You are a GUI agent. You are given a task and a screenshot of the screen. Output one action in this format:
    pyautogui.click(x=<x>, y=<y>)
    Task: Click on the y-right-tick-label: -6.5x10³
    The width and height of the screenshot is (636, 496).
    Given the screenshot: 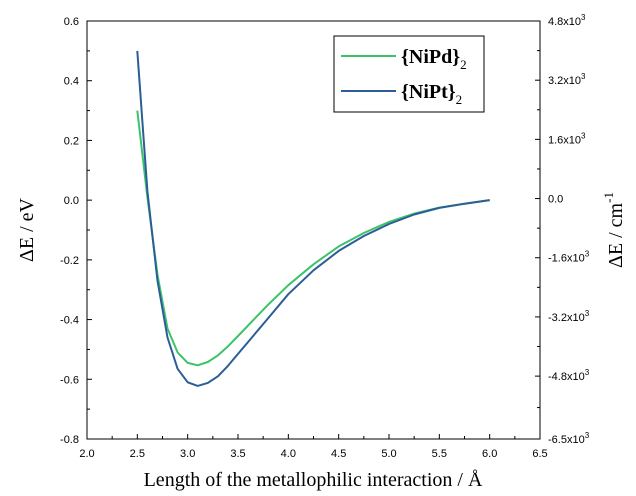 What is the action you would take?
    pyautogui.click(x=569, y=438)
    